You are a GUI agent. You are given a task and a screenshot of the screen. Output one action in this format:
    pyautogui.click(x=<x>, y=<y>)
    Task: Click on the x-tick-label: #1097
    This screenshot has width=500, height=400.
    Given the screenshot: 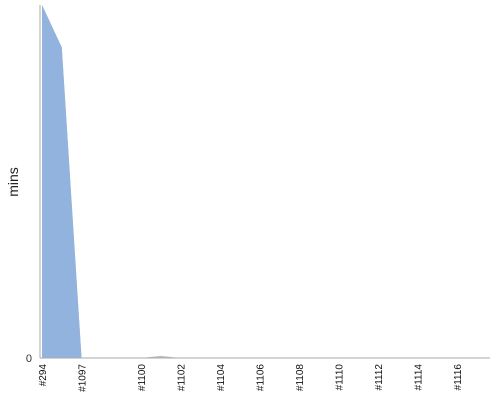 What is the action you would take?
    pyautogui.click(x=83, y=378)
    